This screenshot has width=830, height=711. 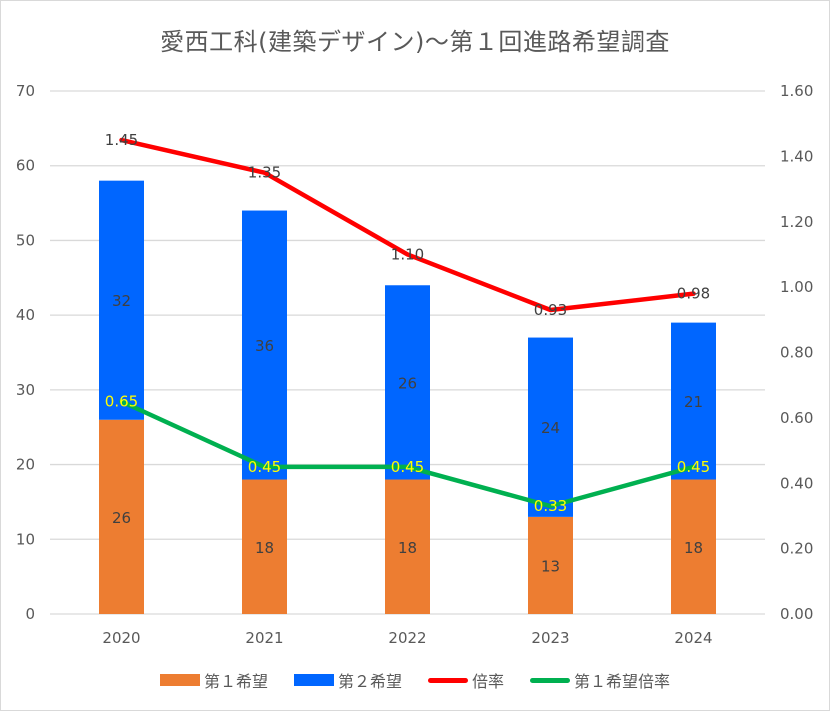 What do you see at coordinates (693, 294) in the screenshot?
I see `ratio-data-label: 0.98` at bounding box center [693, 294].